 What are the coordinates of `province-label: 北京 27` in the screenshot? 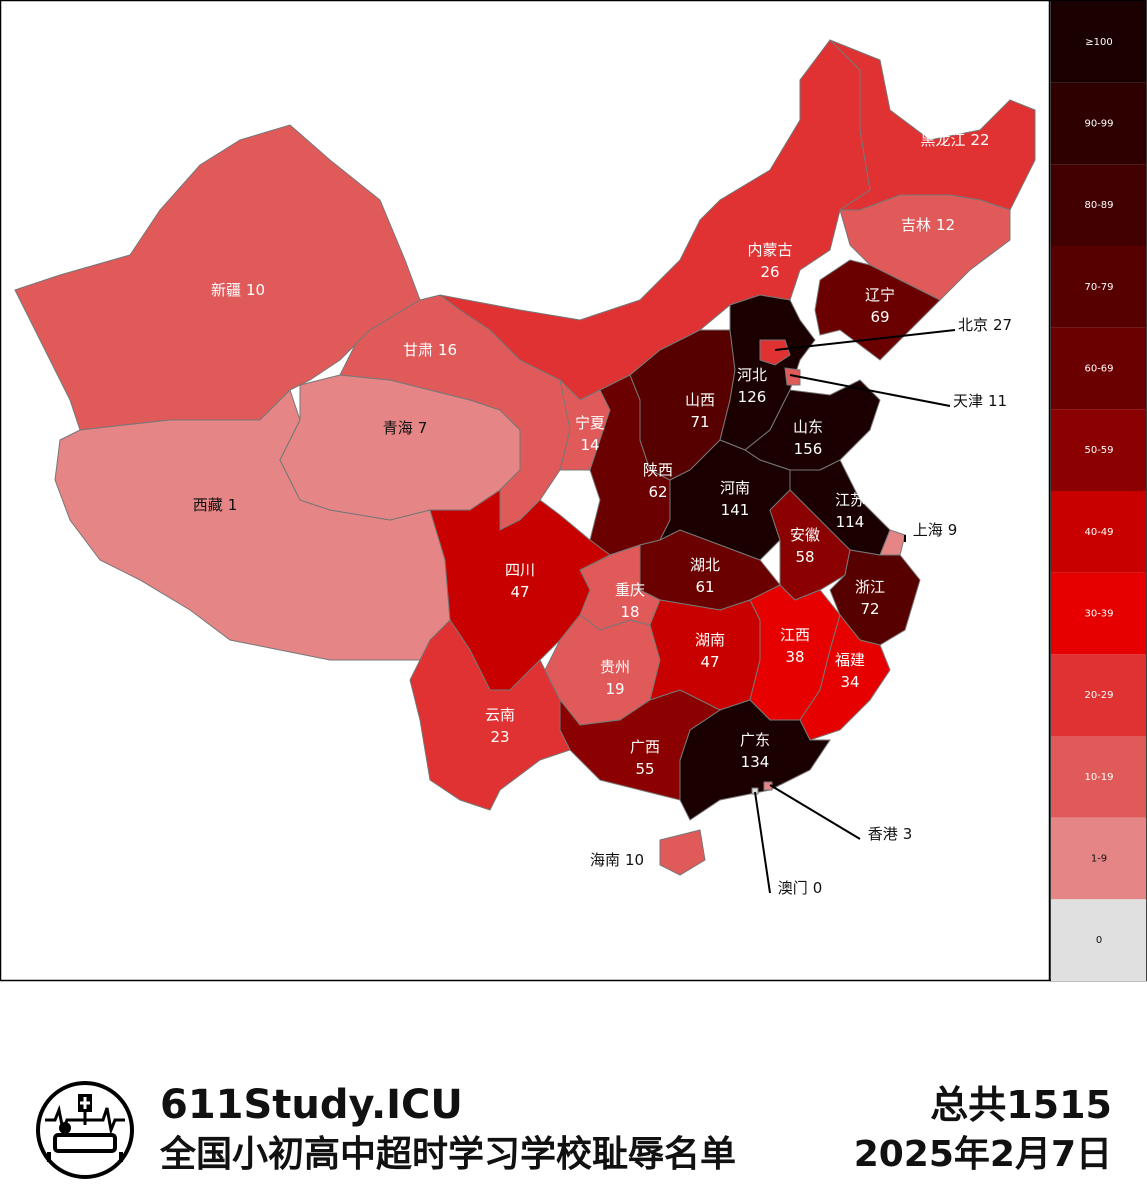 It's located at (985, 325).